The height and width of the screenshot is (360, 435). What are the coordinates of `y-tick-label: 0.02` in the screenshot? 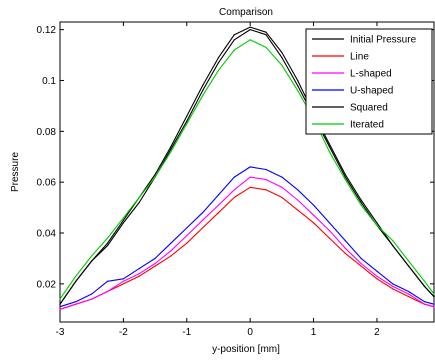 It's located at (47, 284).